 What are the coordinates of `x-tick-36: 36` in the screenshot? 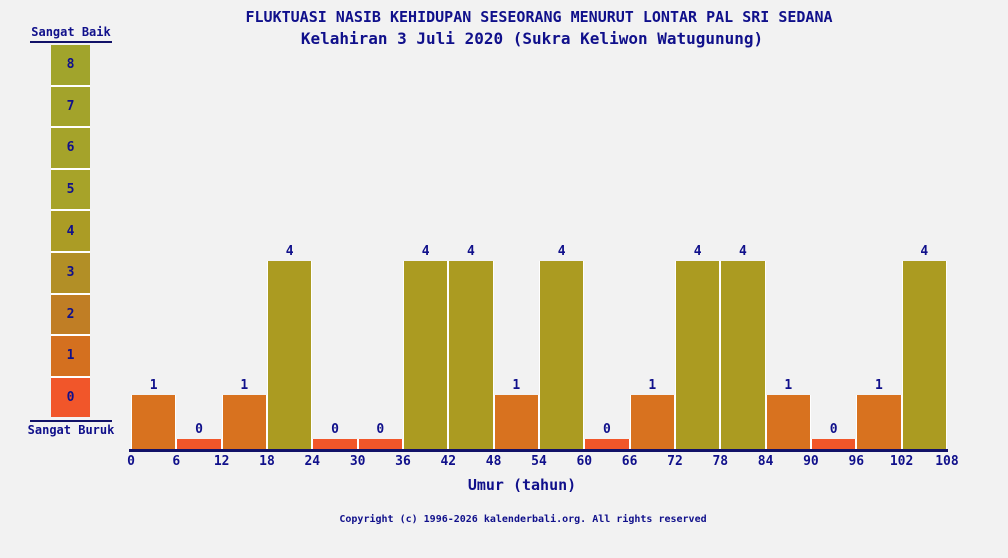 It's located at (403, 461).